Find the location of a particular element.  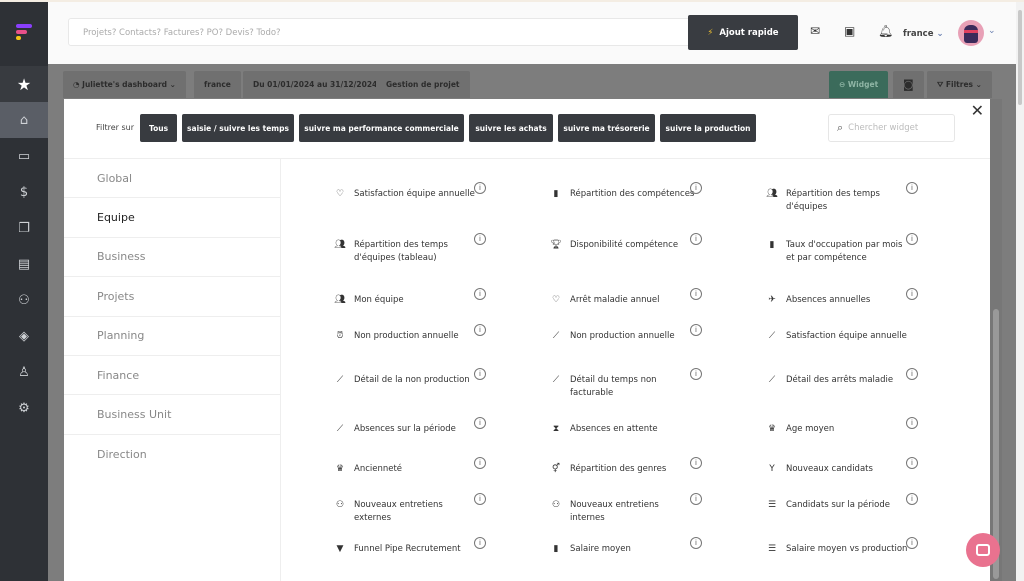

mail-icon: ✉ is located at coordinates (815, 31).